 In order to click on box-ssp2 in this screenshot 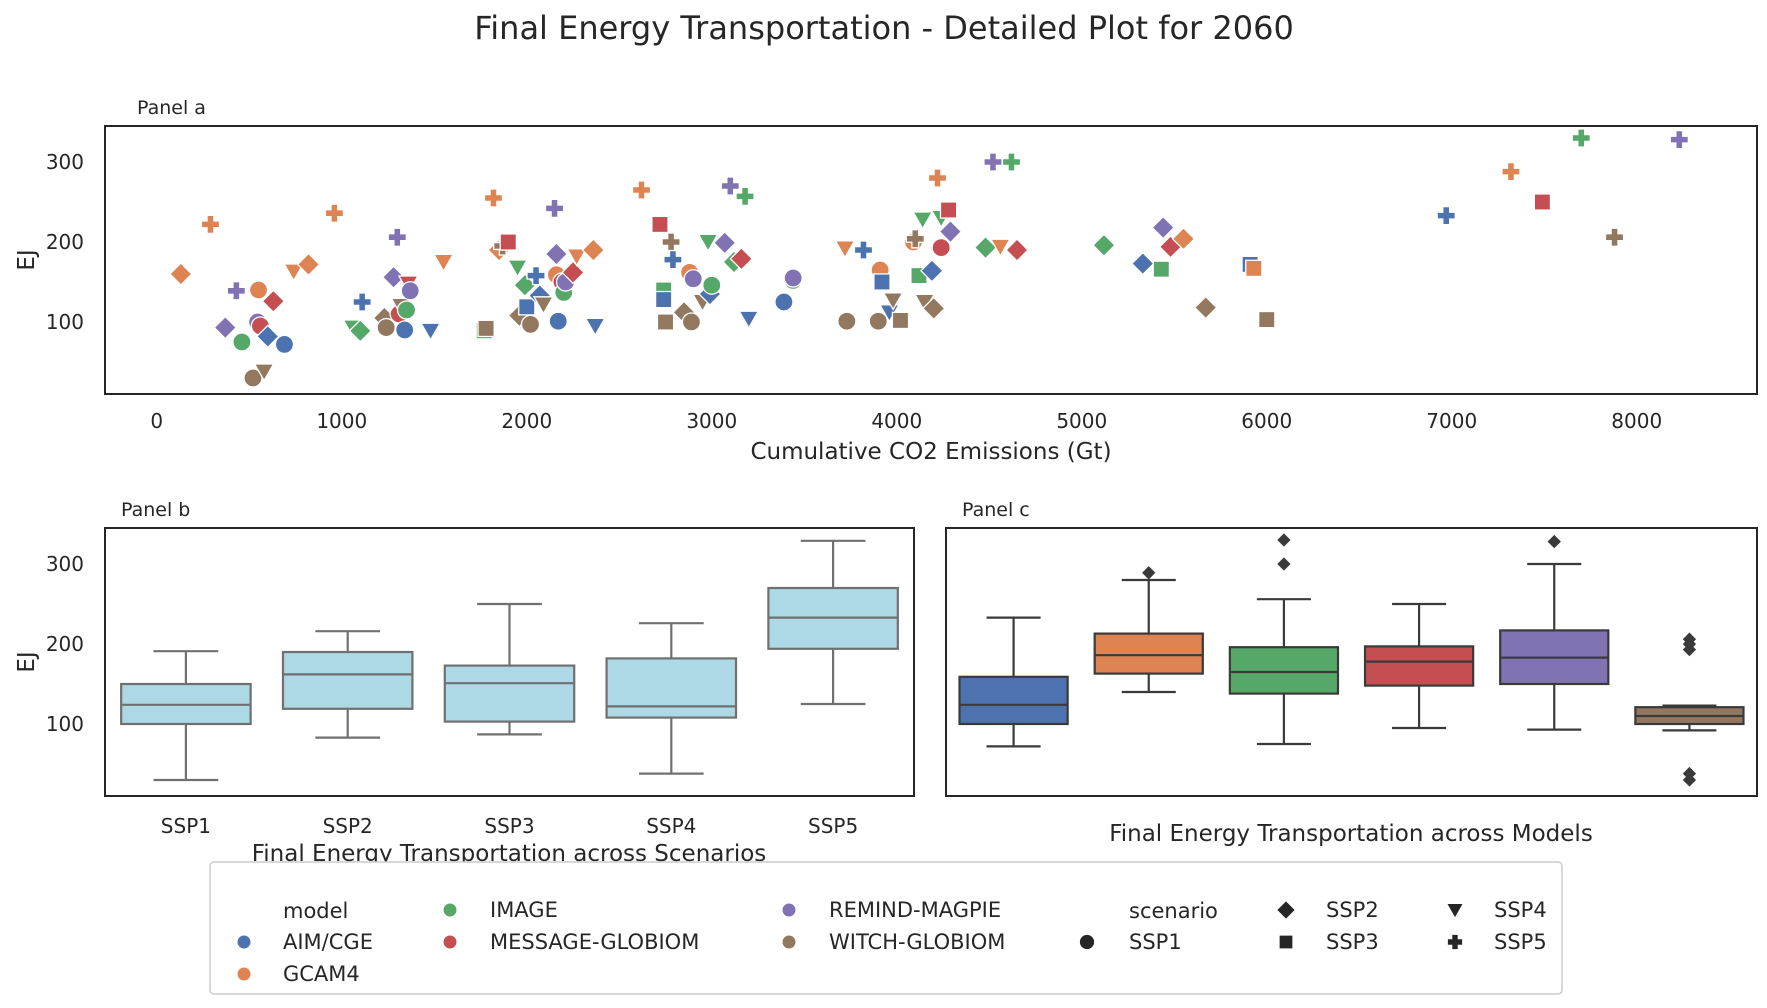, I will do `click(347, 684)`.